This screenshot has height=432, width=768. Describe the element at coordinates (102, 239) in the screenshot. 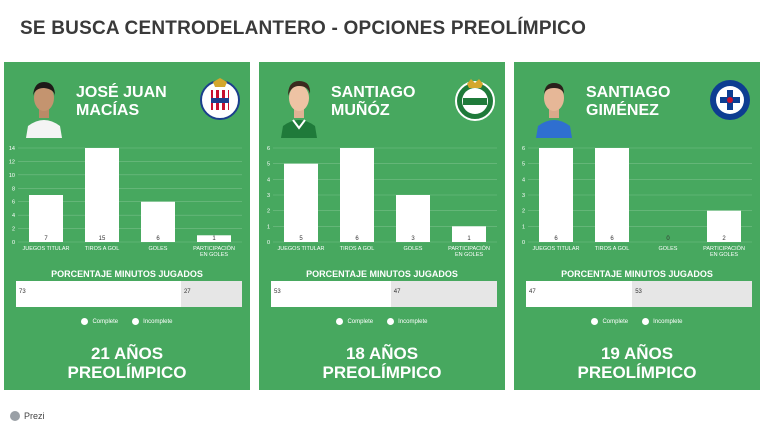

I see `bar-value-label: 15` at that location.